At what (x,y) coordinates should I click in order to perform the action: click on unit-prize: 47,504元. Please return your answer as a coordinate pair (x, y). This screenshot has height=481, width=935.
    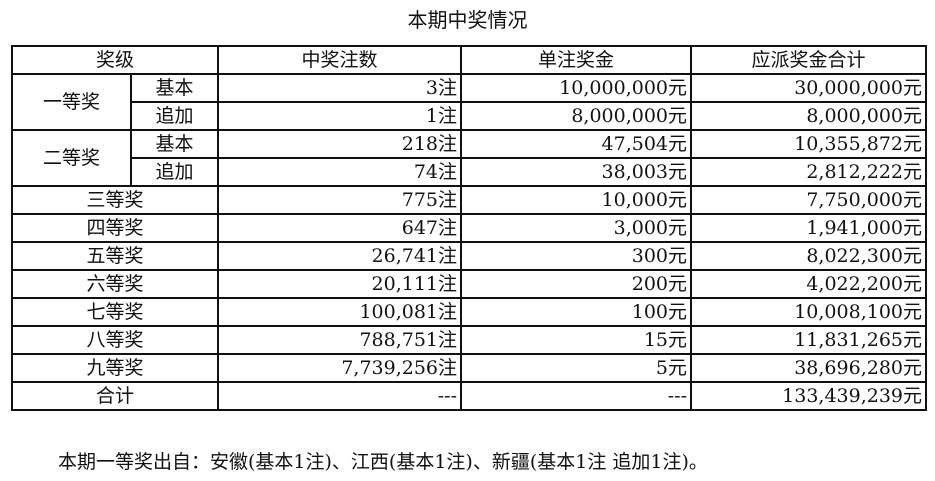
    Looking at the image, I should click on (576, 144).